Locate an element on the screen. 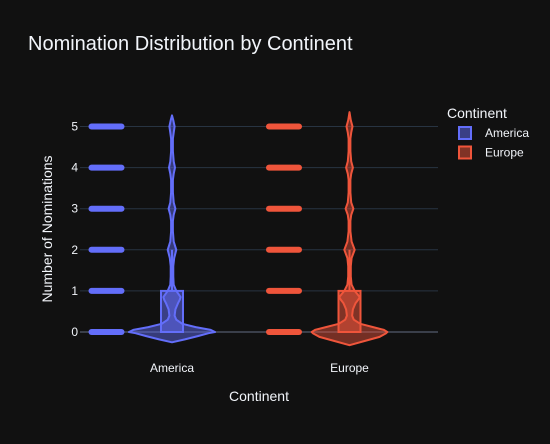 The width and height of the screenshot is (550, 444). x-tick-labels: America Europe is located at coordinates (259, 368).